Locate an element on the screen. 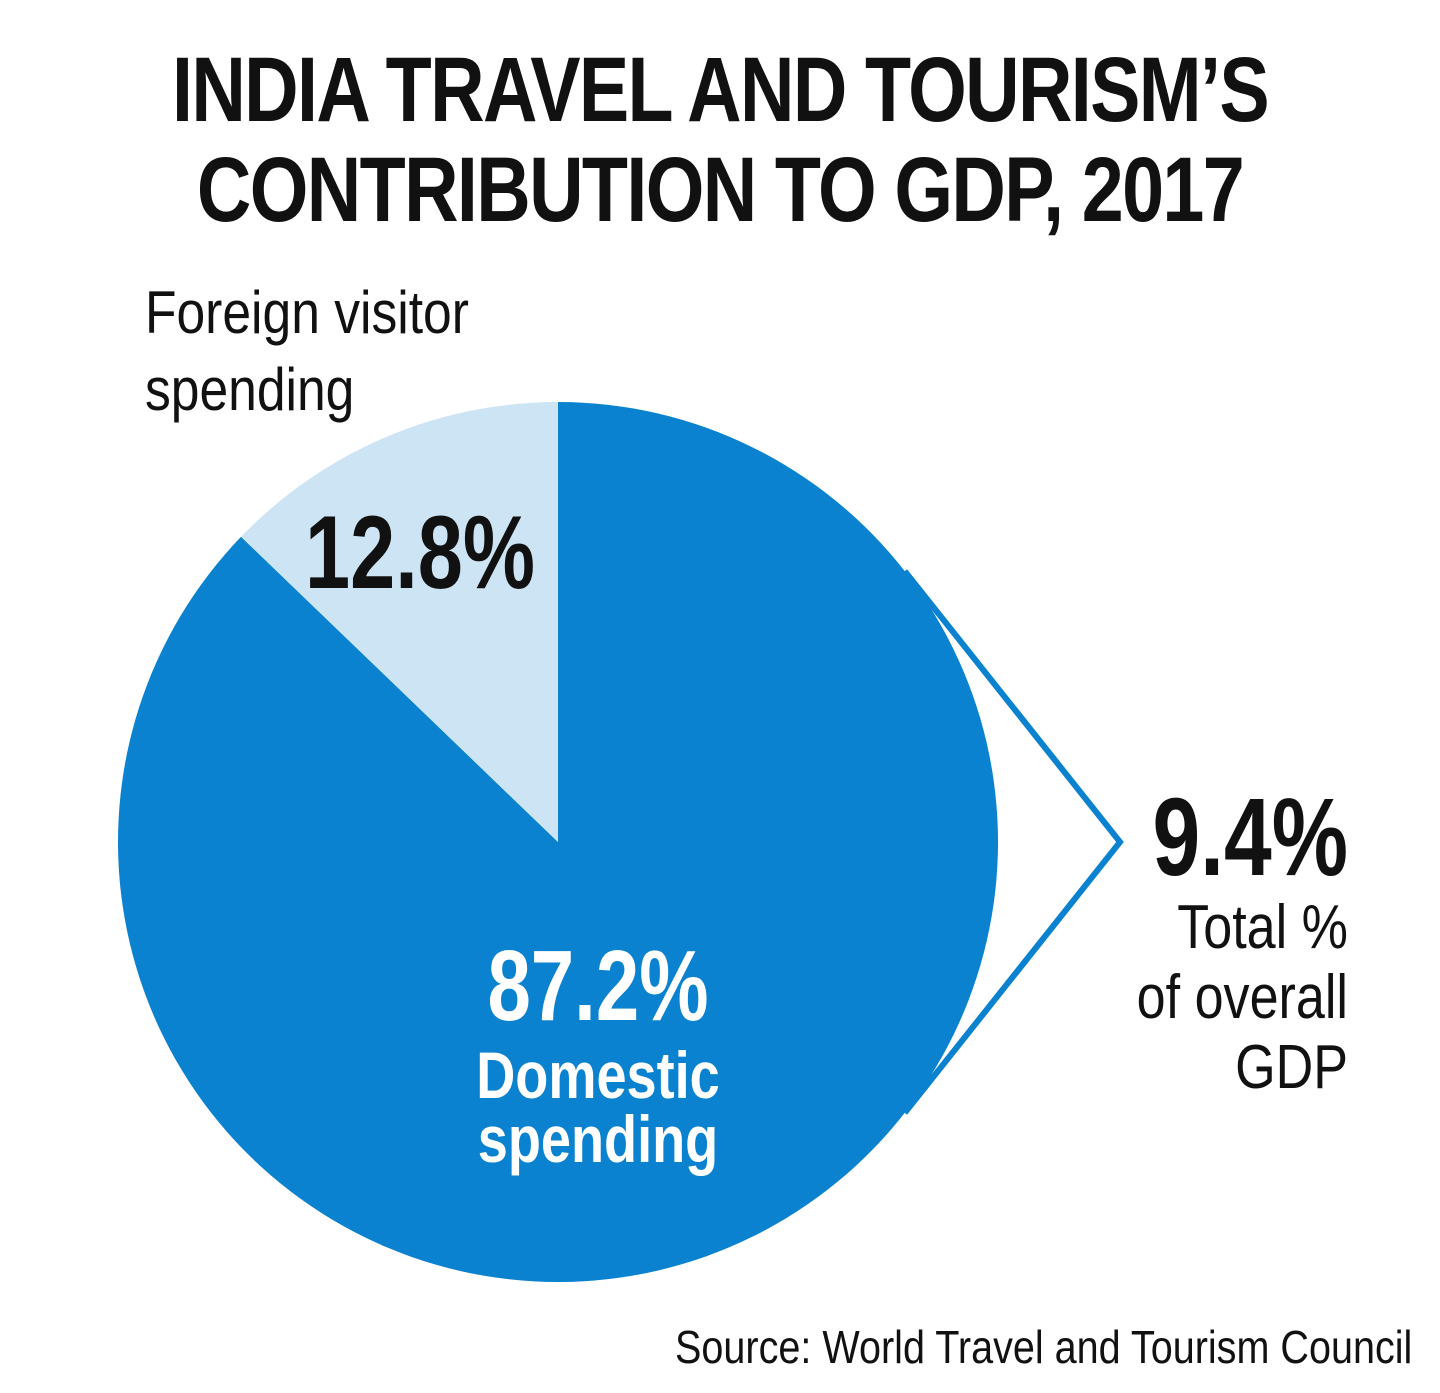 The image size is (1440, 1393). foreign-visitor-label-line-1: Foreign visitor is located at coordinates (307, 312).